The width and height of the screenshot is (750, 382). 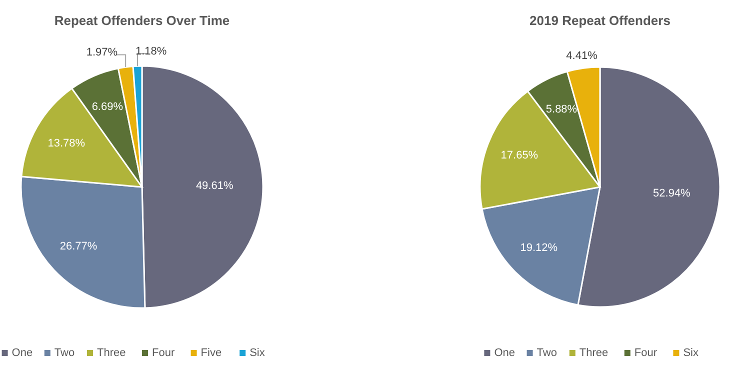 I want to click on data-label: 4.41%, so click(x=582, y=56).